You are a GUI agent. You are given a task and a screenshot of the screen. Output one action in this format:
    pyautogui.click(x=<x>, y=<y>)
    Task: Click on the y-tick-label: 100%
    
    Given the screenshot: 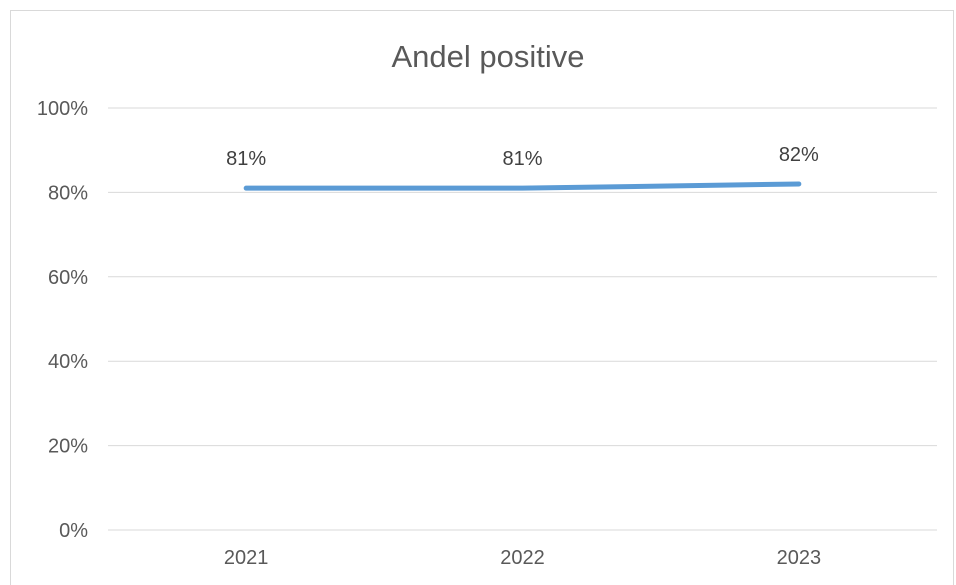 What is the action you would take?
    pyautogui.click(x=62, y=109)
    